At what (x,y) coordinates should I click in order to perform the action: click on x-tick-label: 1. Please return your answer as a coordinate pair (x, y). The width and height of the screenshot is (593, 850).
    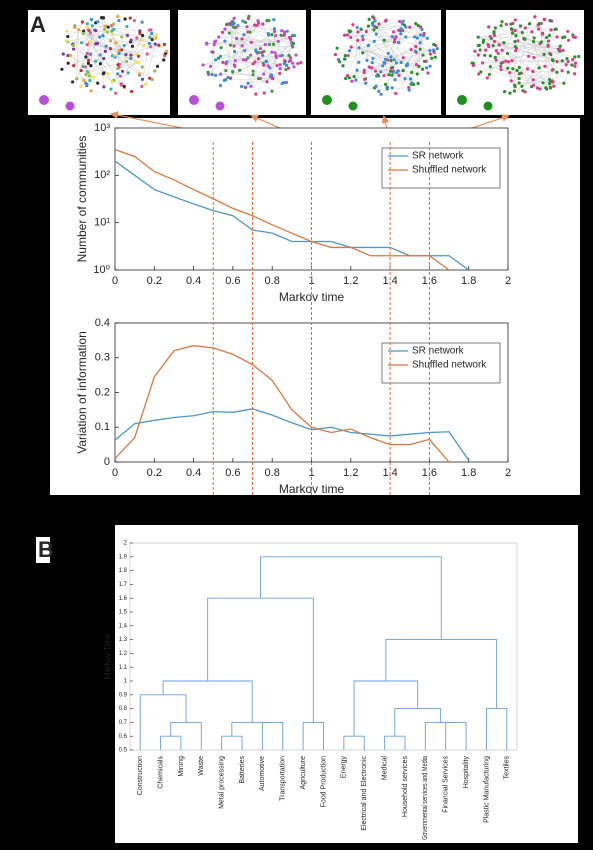
    Looking at the image, I should click on (311, 281).